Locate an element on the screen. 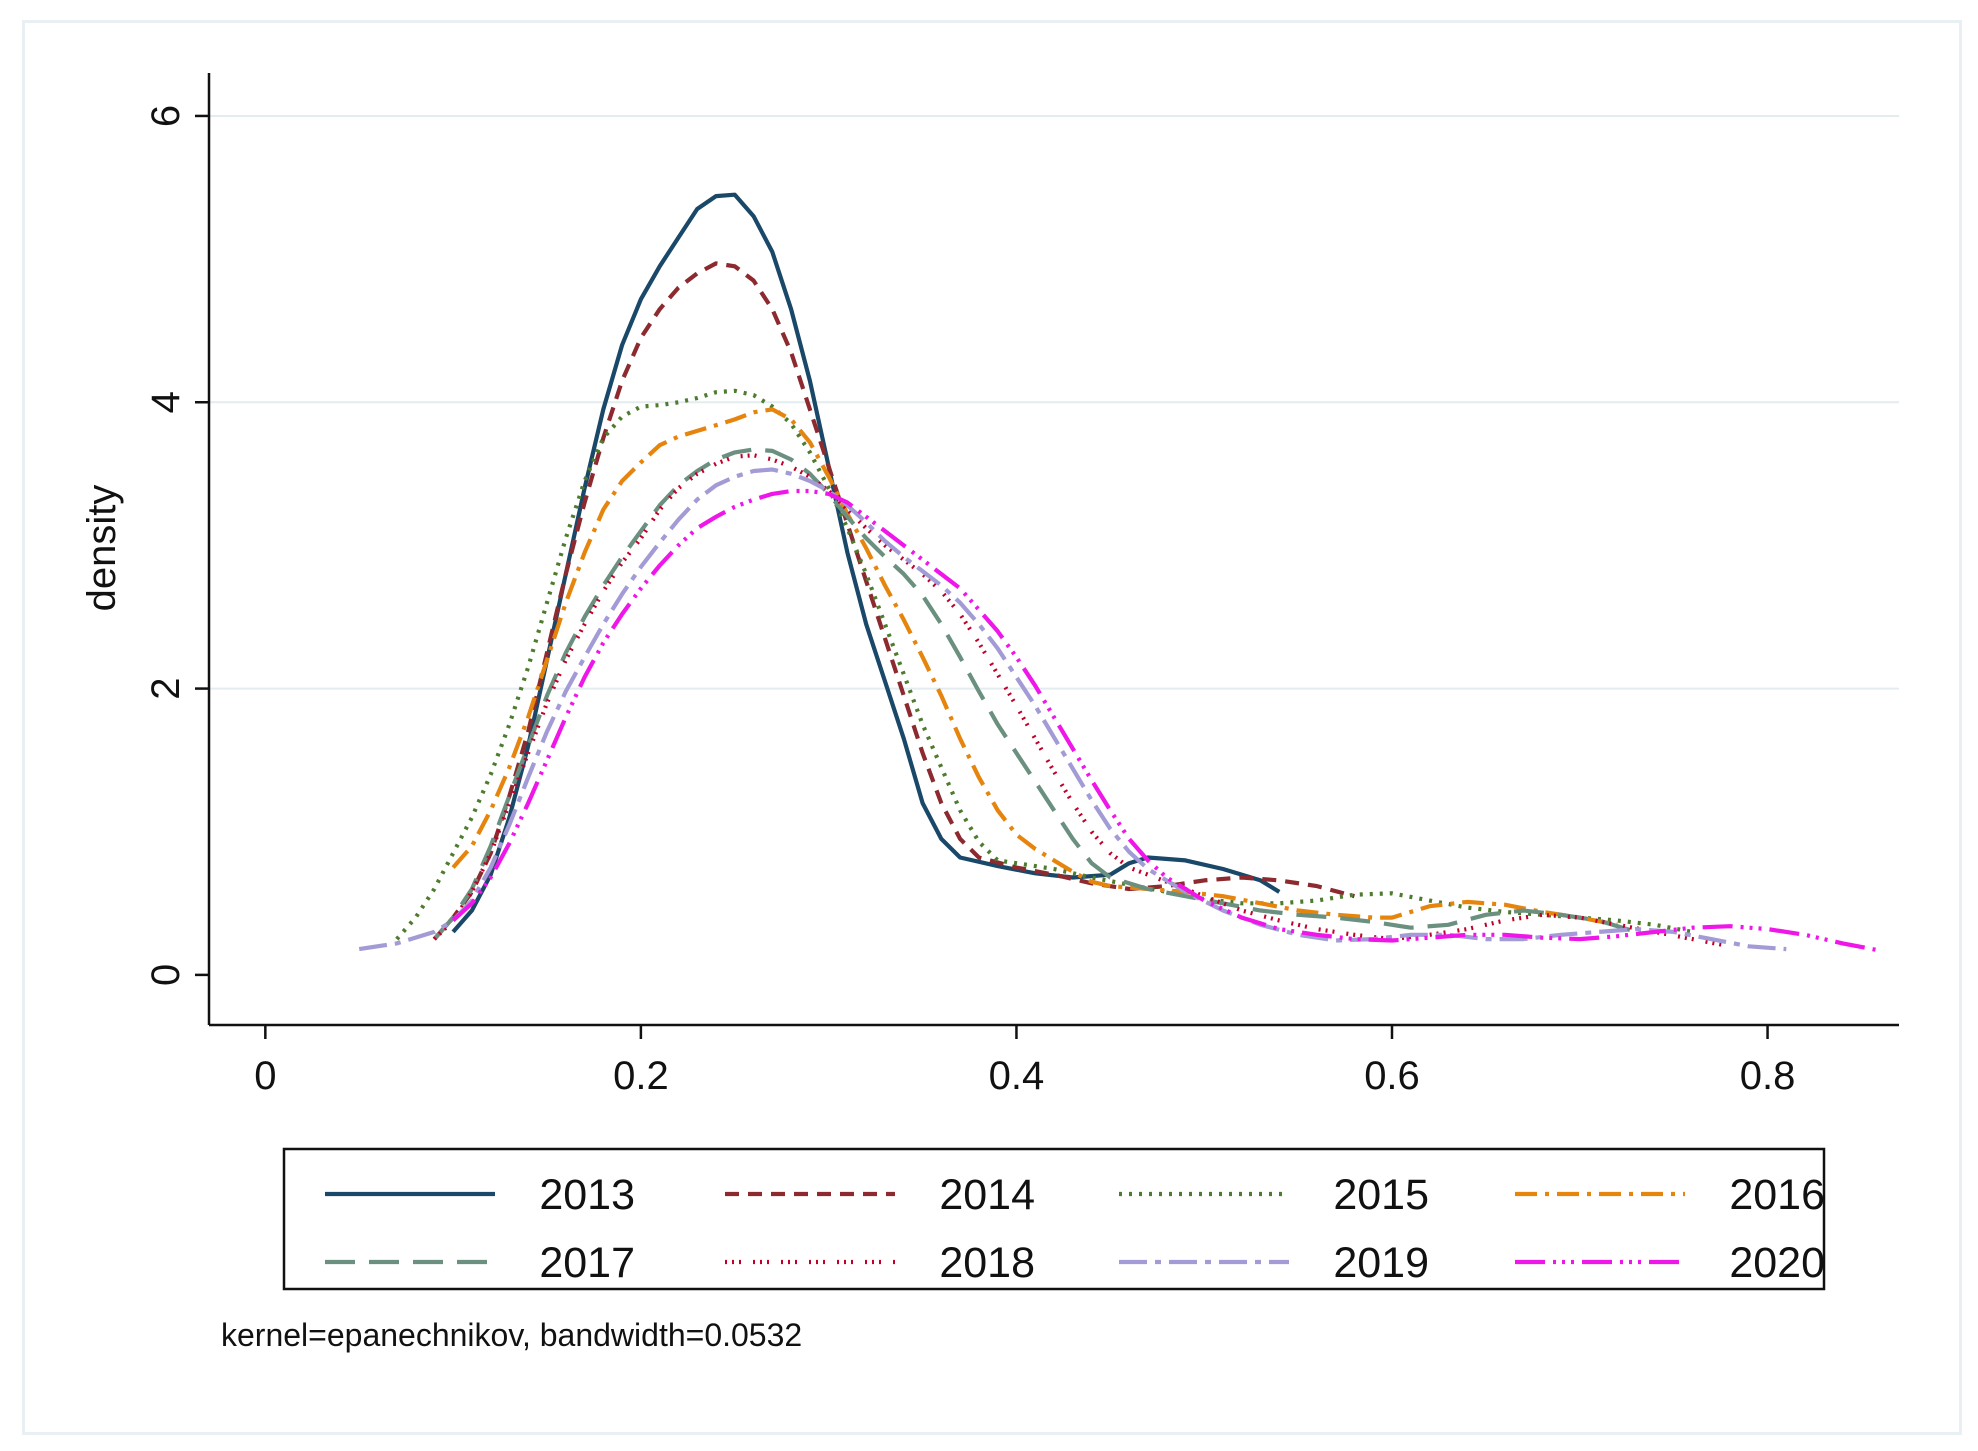 This screenshot has width=1978, height=1451. legend-label-2018: 2018 is located at coordinates (987, 1263).